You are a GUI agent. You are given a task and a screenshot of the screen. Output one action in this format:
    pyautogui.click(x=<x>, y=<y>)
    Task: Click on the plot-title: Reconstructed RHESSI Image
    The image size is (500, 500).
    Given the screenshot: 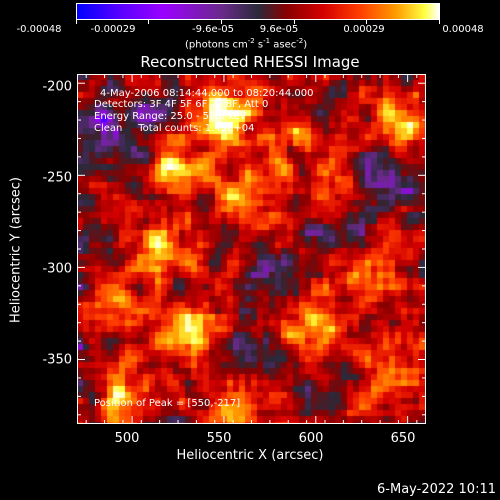 What is the action you would take?
    pyautogui.click(x=250, y=62)
    